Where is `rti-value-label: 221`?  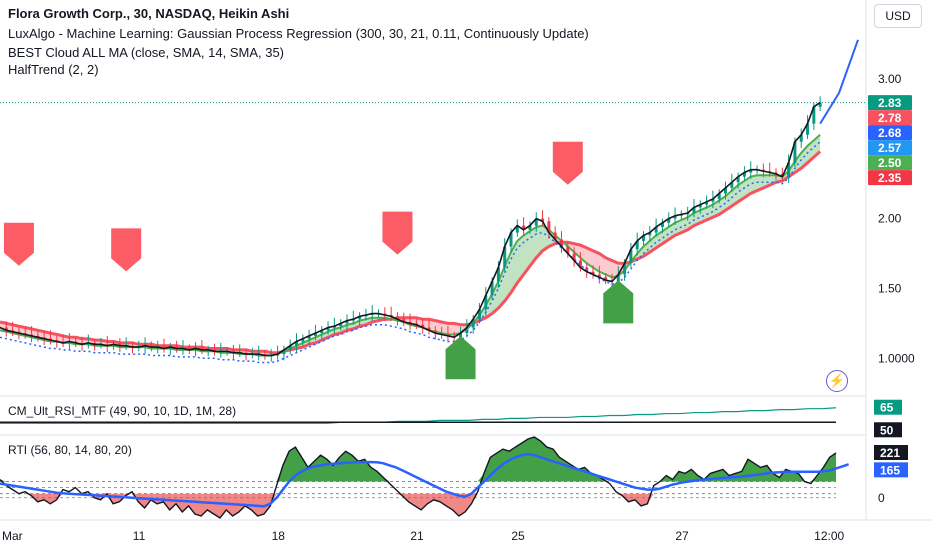 rti-value-label: 221 is located at coordinates (890, 453).